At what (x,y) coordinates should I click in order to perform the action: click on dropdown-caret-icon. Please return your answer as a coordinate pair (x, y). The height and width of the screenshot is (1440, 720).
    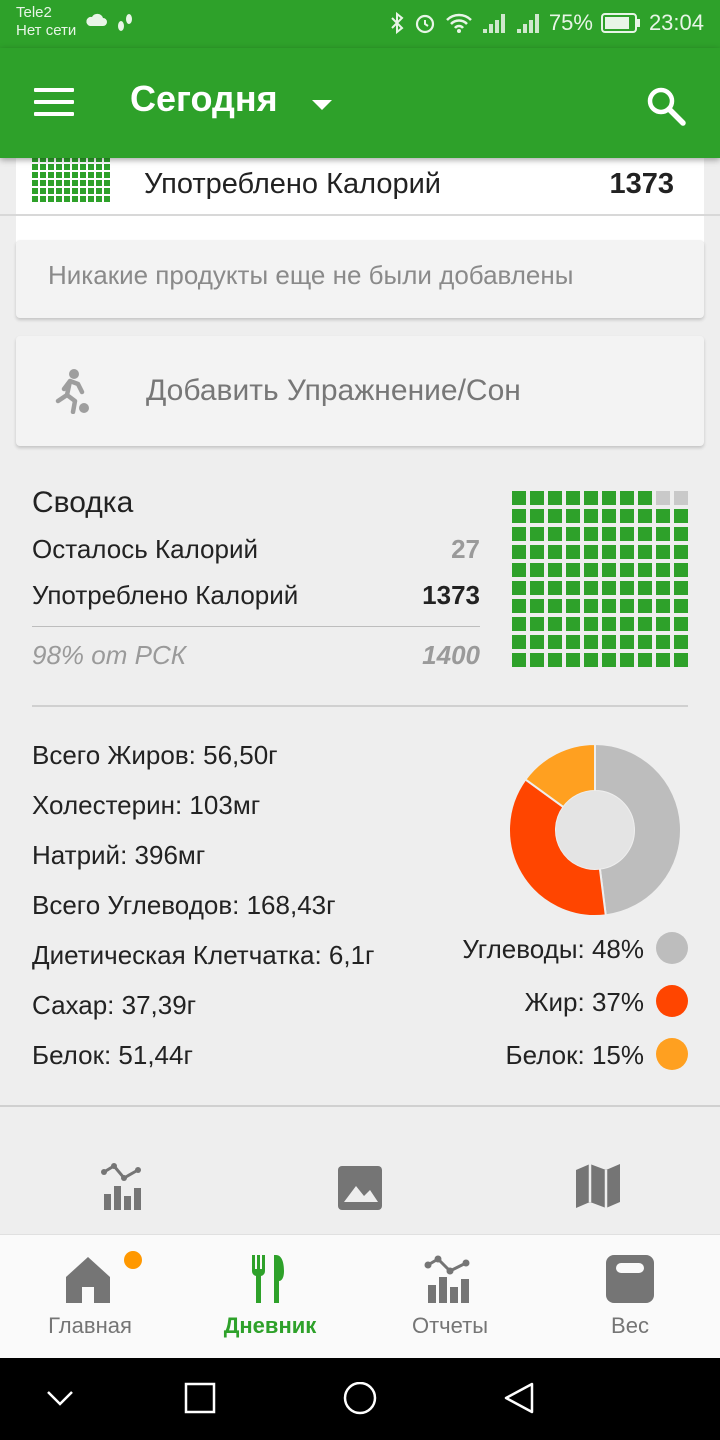
    Looking at the image, I should click on (322, 105).